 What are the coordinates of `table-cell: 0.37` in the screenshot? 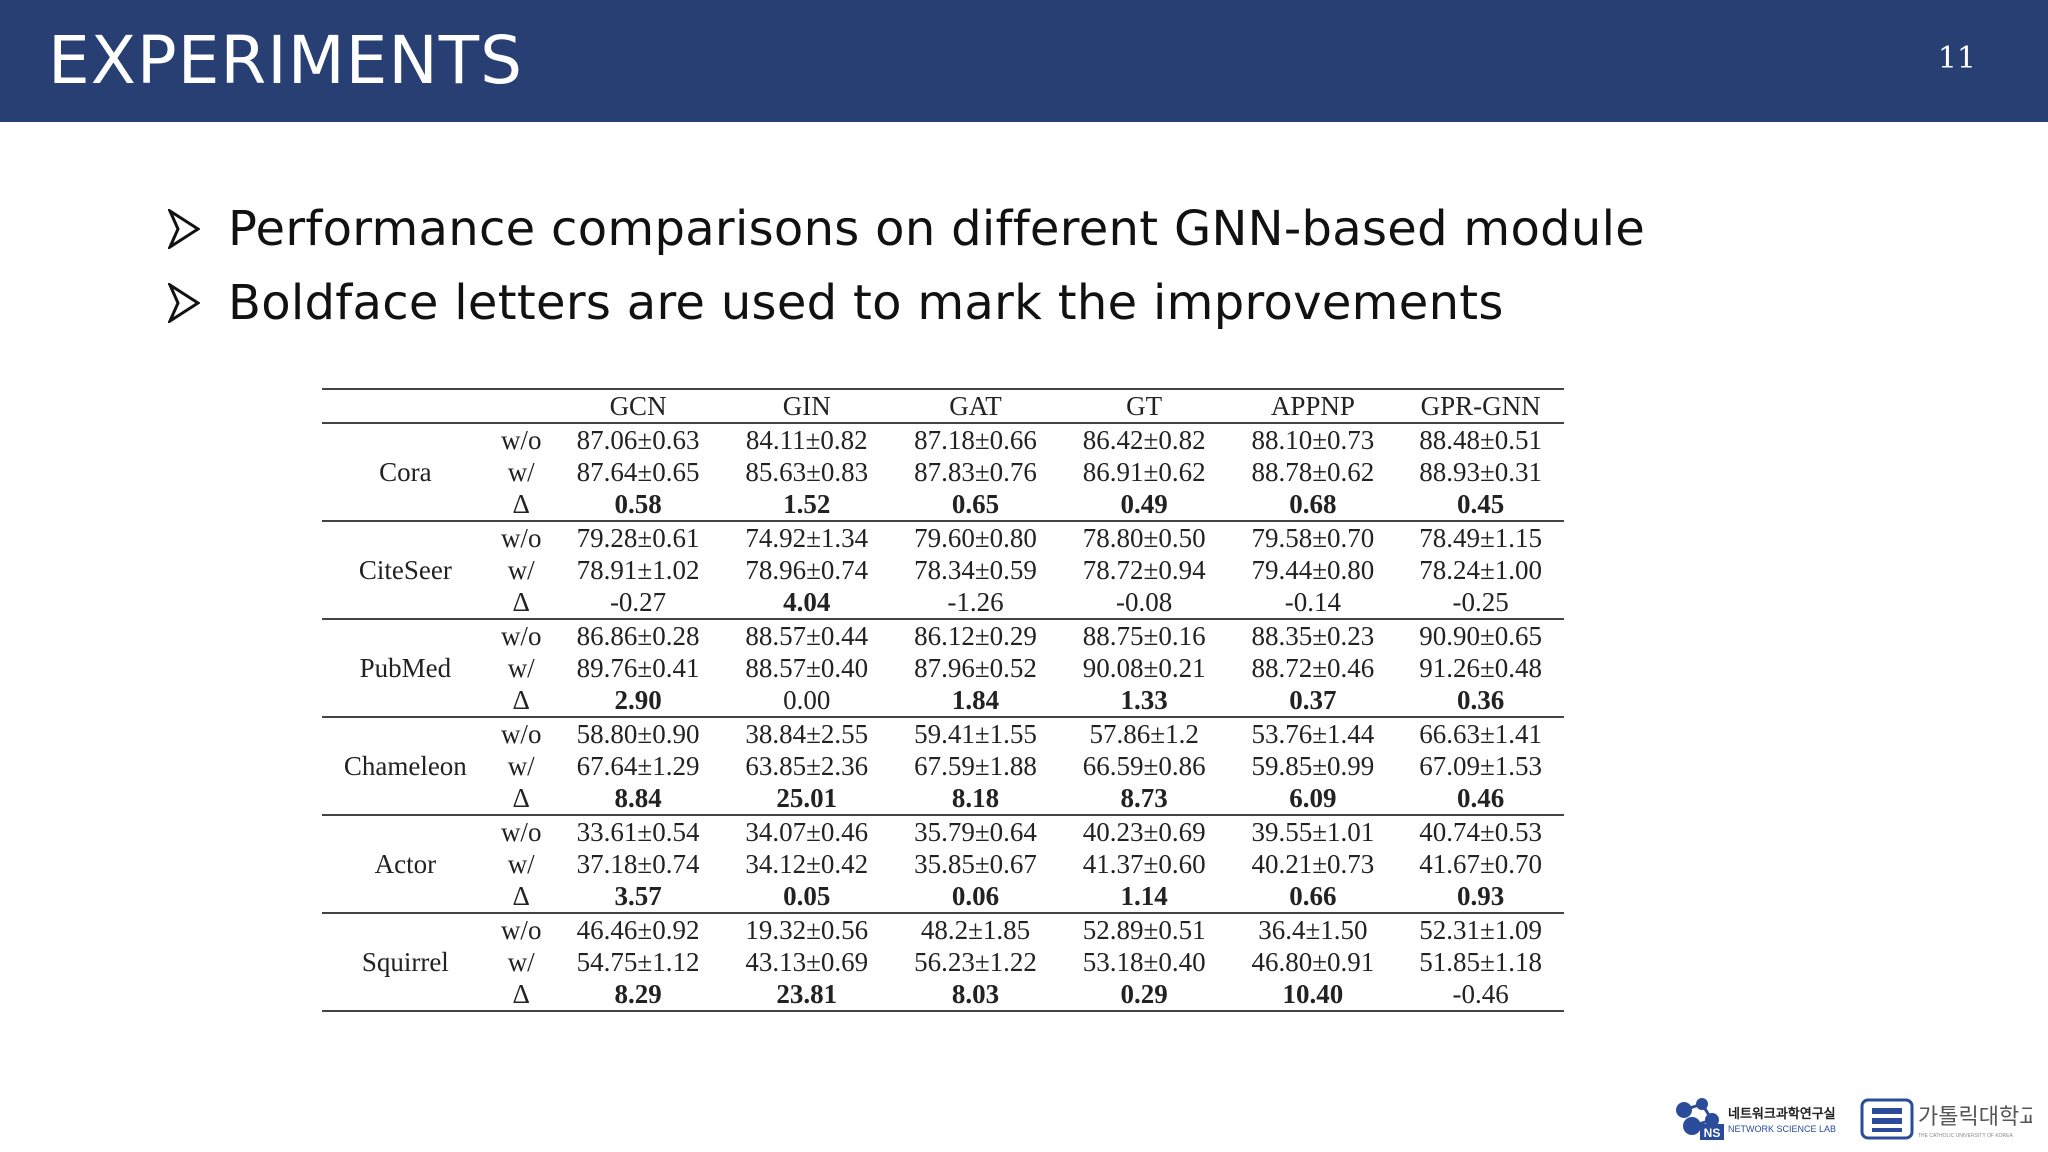 It's located at (1313, 700).